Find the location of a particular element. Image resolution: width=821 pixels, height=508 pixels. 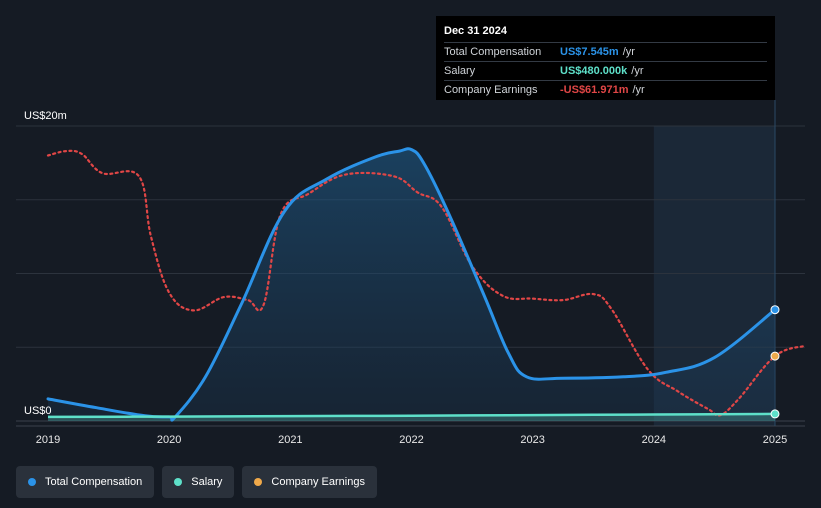

x-tick-label: 2023 is located at coordinates (532, 440).